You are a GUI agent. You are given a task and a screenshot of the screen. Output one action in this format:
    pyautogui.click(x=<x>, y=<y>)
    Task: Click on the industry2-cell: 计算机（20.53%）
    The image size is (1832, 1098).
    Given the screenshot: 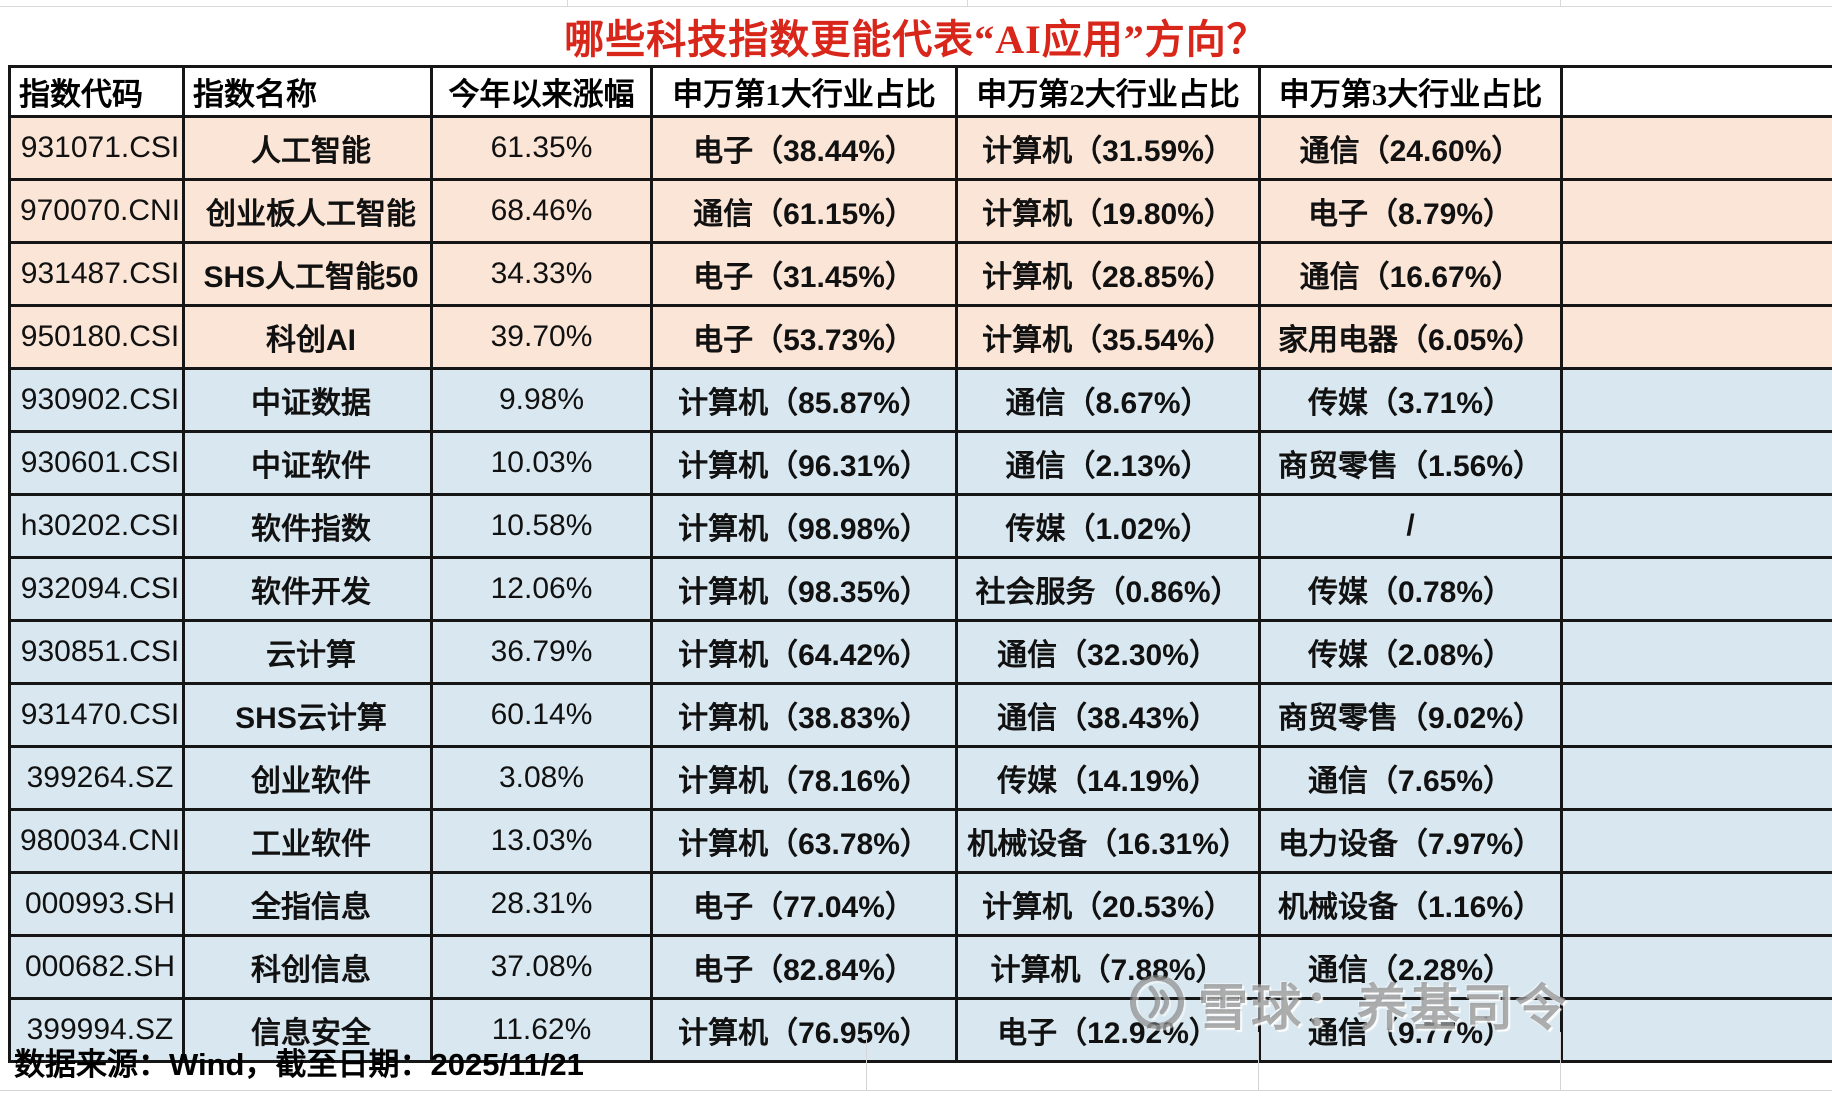 What is the action you would take?
    pyautogui.click(x=1108, y=904)
    